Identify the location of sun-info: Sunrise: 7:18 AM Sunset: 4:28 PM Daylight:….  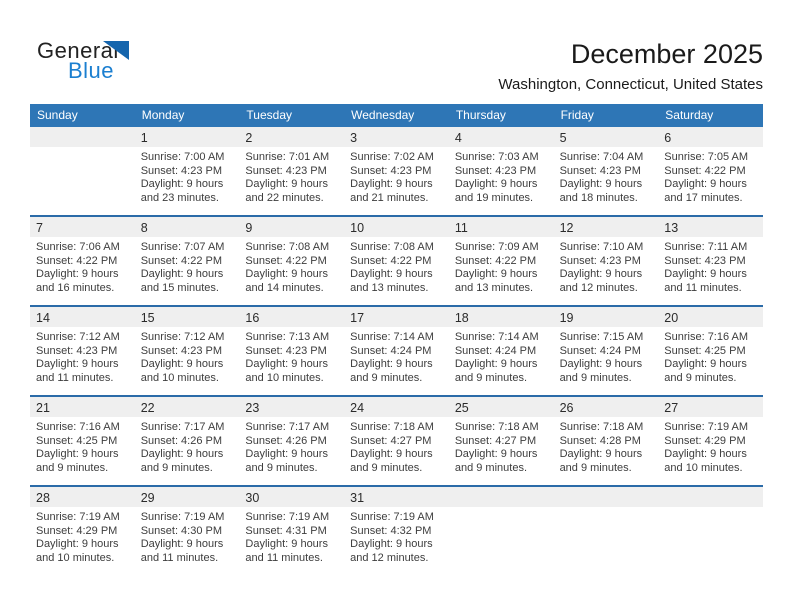
(606, 451).